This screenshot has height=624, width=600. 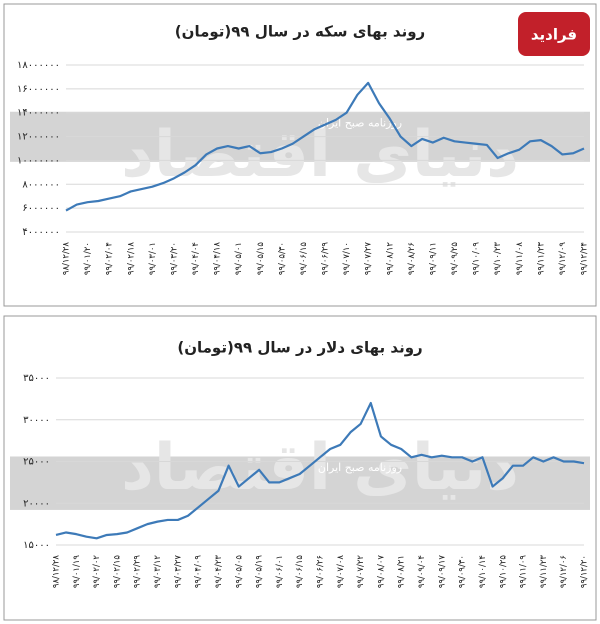 What do you see at coordinates (524, 572) in the screenshot?
I see `x-tick-label: ۹۹/۱۱/۰۹` at bounding box center [524, 572].